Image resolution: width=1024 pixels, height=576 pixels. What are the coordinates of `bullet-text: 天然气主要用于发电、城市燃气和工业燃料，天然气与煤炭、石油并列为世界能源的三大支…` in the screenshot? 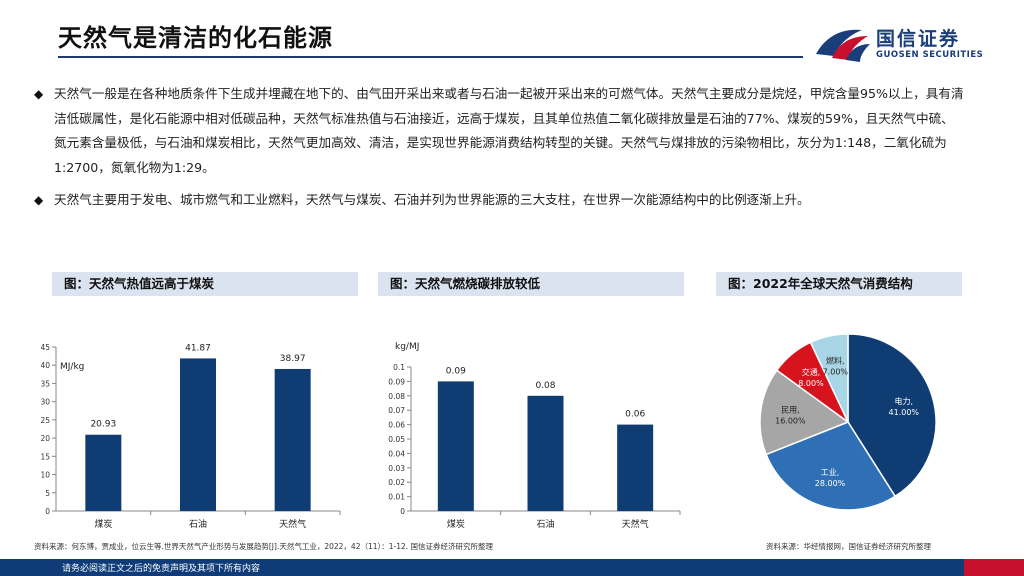 It's located at (432, 199).